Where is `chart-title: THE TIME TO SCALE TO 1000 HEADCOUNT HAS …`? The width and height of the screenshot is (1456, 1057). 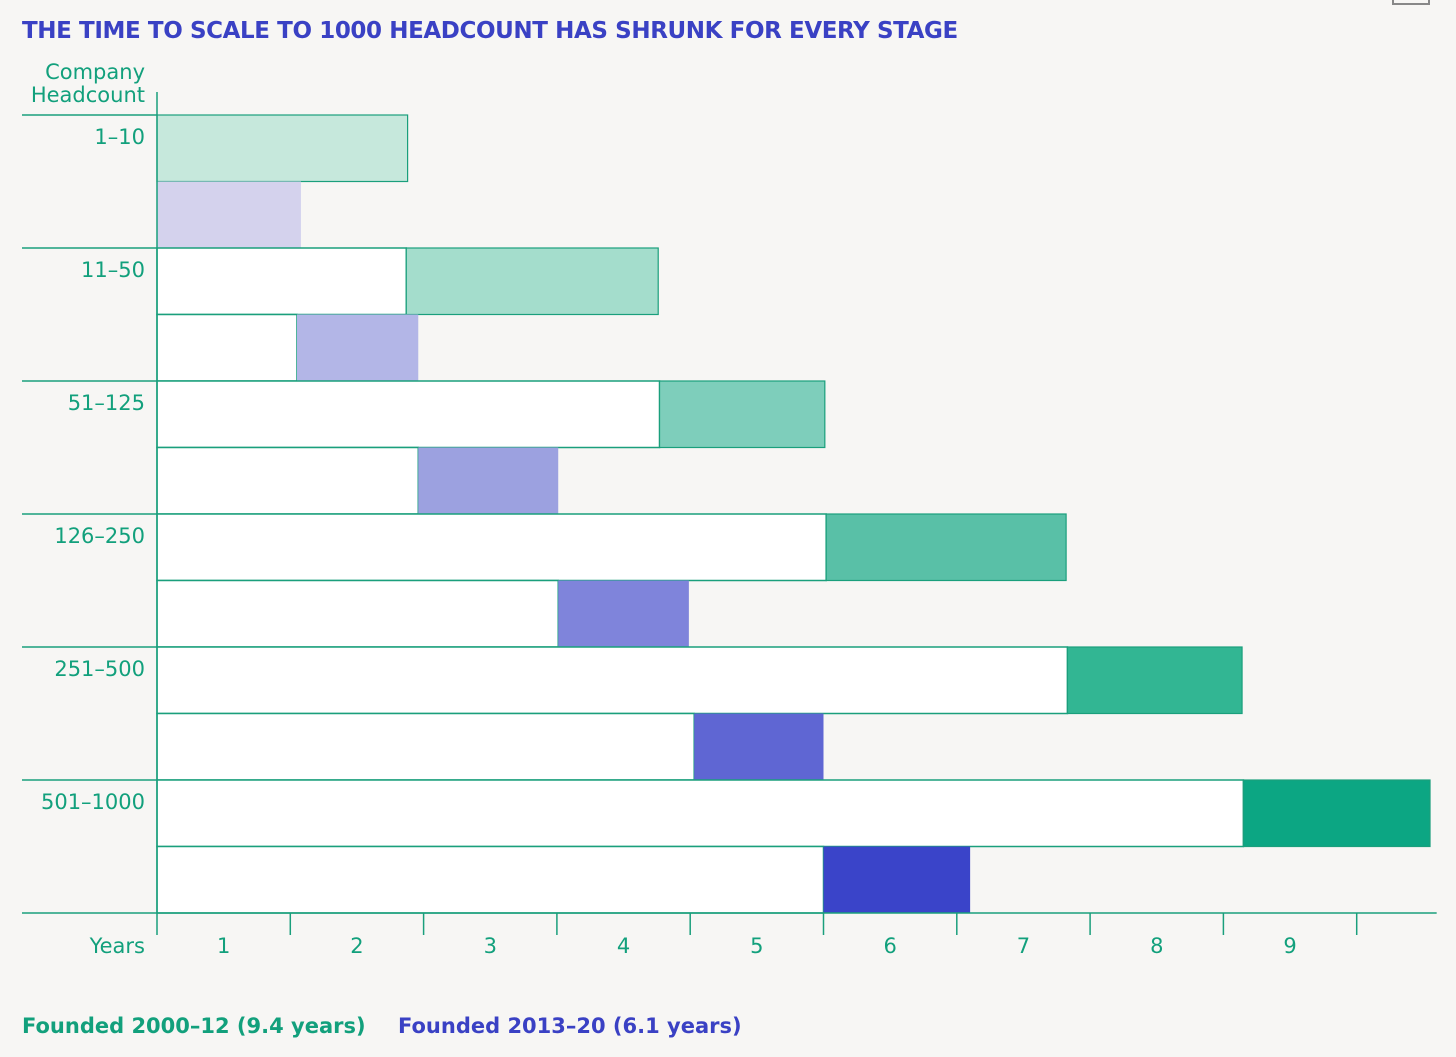 chart-title: THE TIME TO SCALE TO 1000 HEADCOUNT HAS … is located at coordinates (490, 31).